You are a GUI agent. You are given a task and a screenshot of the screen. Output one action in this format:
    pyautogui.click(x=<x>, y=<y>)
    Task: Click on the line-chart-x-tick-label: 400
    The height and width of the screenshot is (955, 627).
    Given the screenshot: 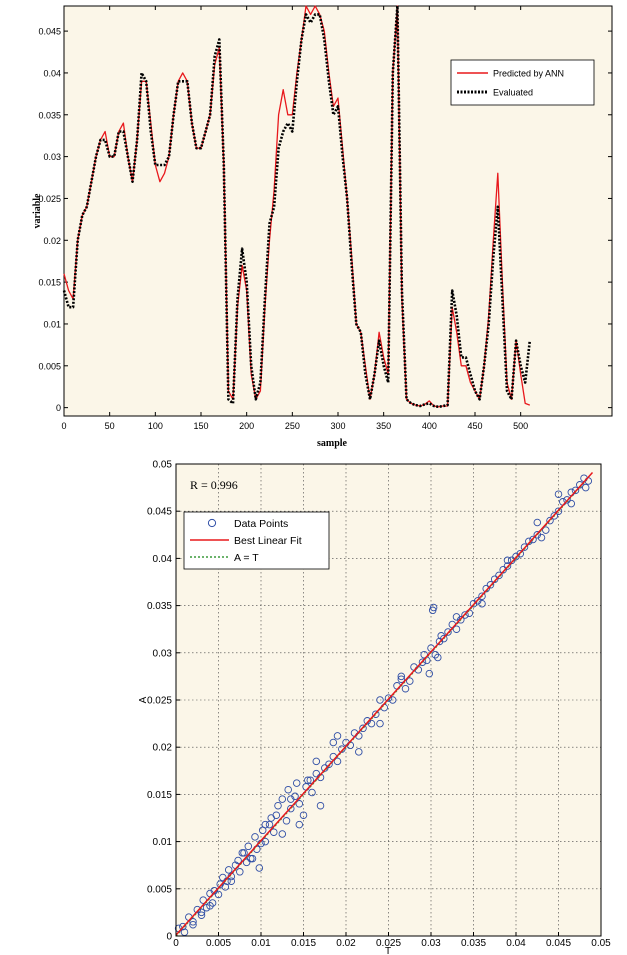 What is the action you would take?
    pyautogui.click(x=429, y=426)
    